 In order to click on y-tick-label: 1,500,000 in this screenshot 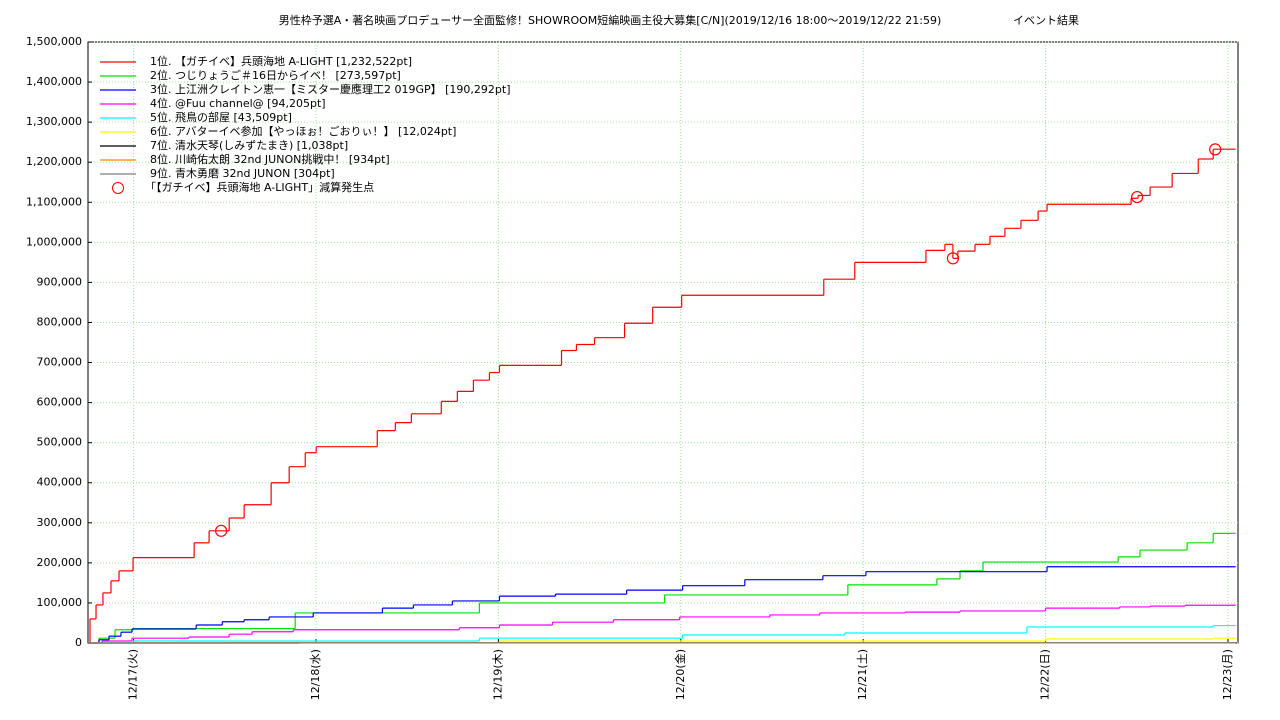, I will do `click(54, 41)`.